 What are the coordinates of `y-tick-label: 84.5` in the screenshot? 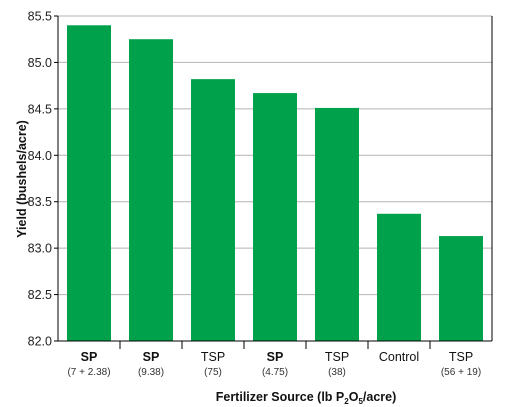 It's located at (40, 109).